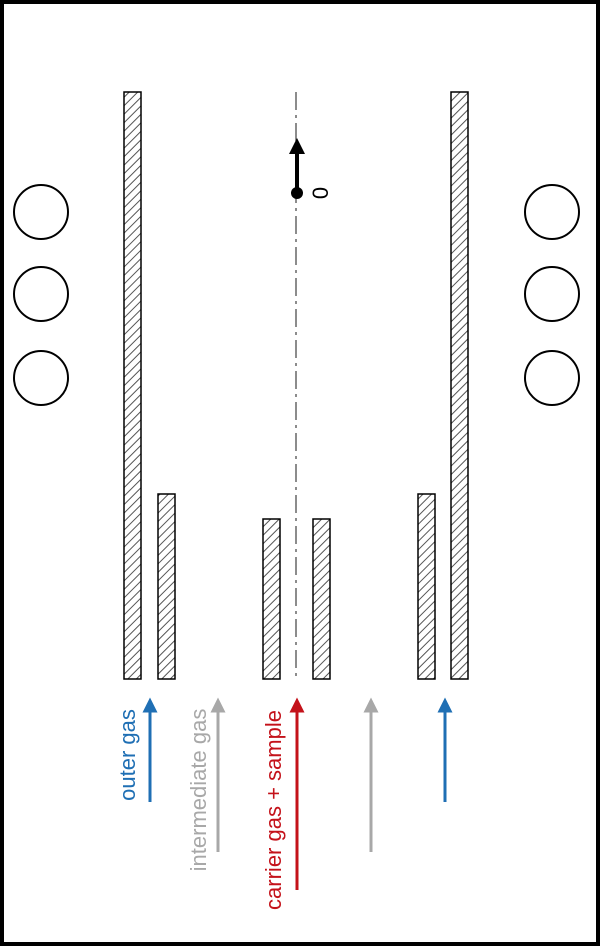 This screenshot has height=946, width=600. Describe the element at coordinates (127, 755) in the screenshot. I see `outer-gas-label: outer gas` at that location.